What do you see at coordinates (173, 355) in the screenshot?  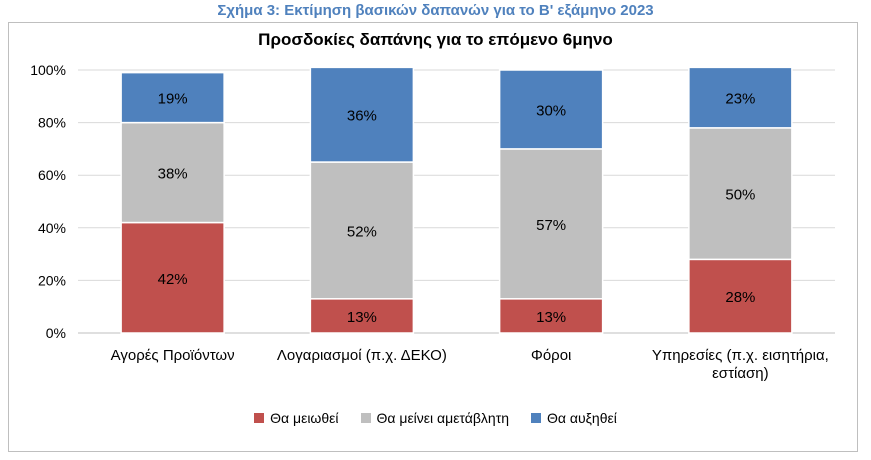 I see `x-category-label: Αγορές Προϊόντων` at bounding box center [173, 355].